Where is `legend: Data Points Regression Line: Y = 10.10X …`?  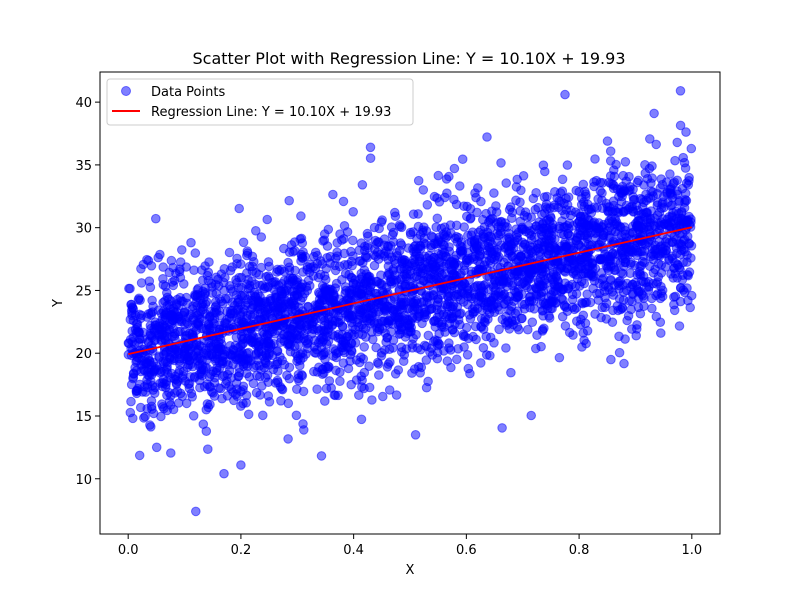
legend: Data Points Regression Line: Y = 10.10X … is located at coordinates (260, 102).